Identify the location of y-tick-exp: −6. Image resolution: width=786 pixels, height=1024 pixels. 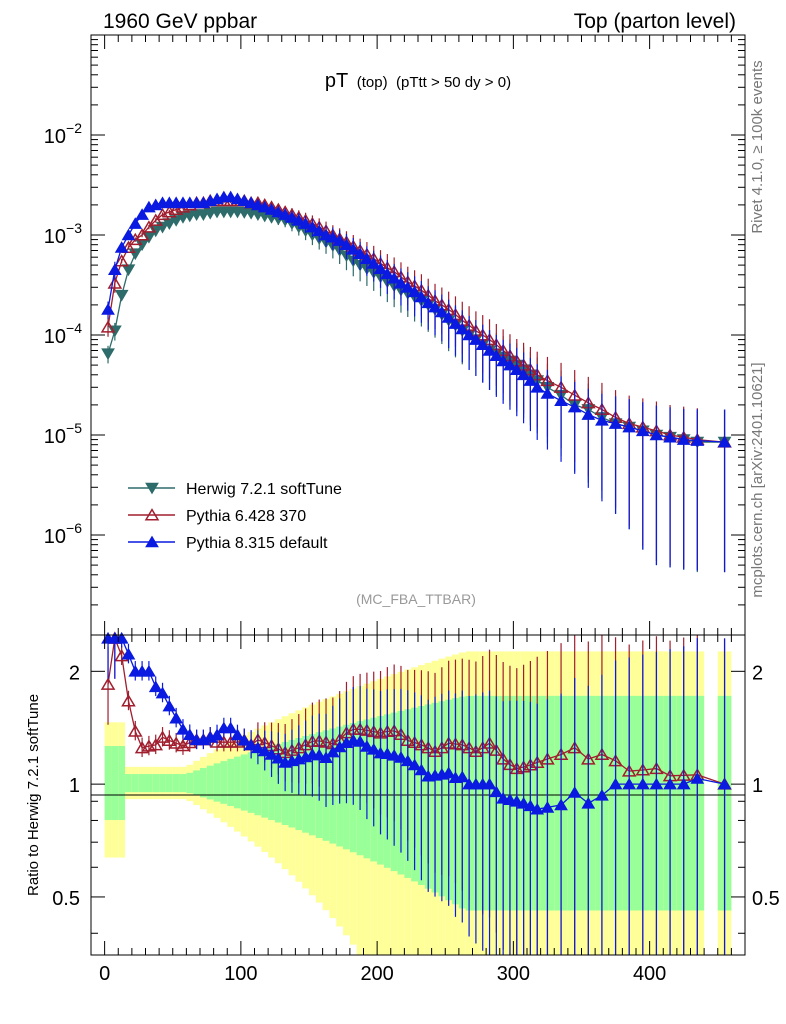
(74, 528).